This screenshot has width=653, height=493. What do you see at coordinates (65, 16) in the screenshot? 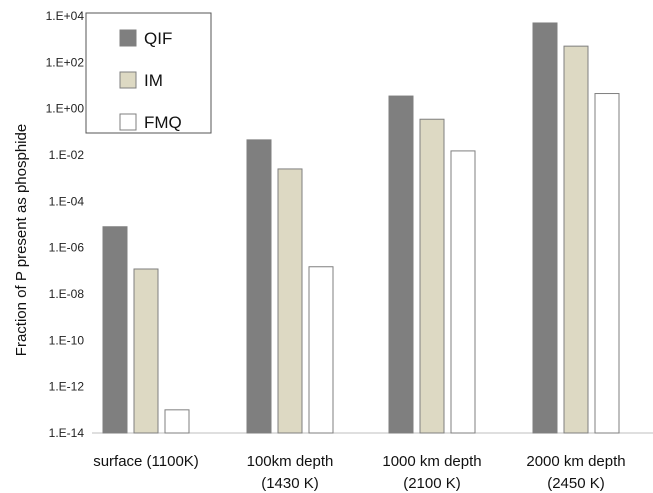
I see `y-tick-label: 1.E+04` at bounding box center [65, 16].